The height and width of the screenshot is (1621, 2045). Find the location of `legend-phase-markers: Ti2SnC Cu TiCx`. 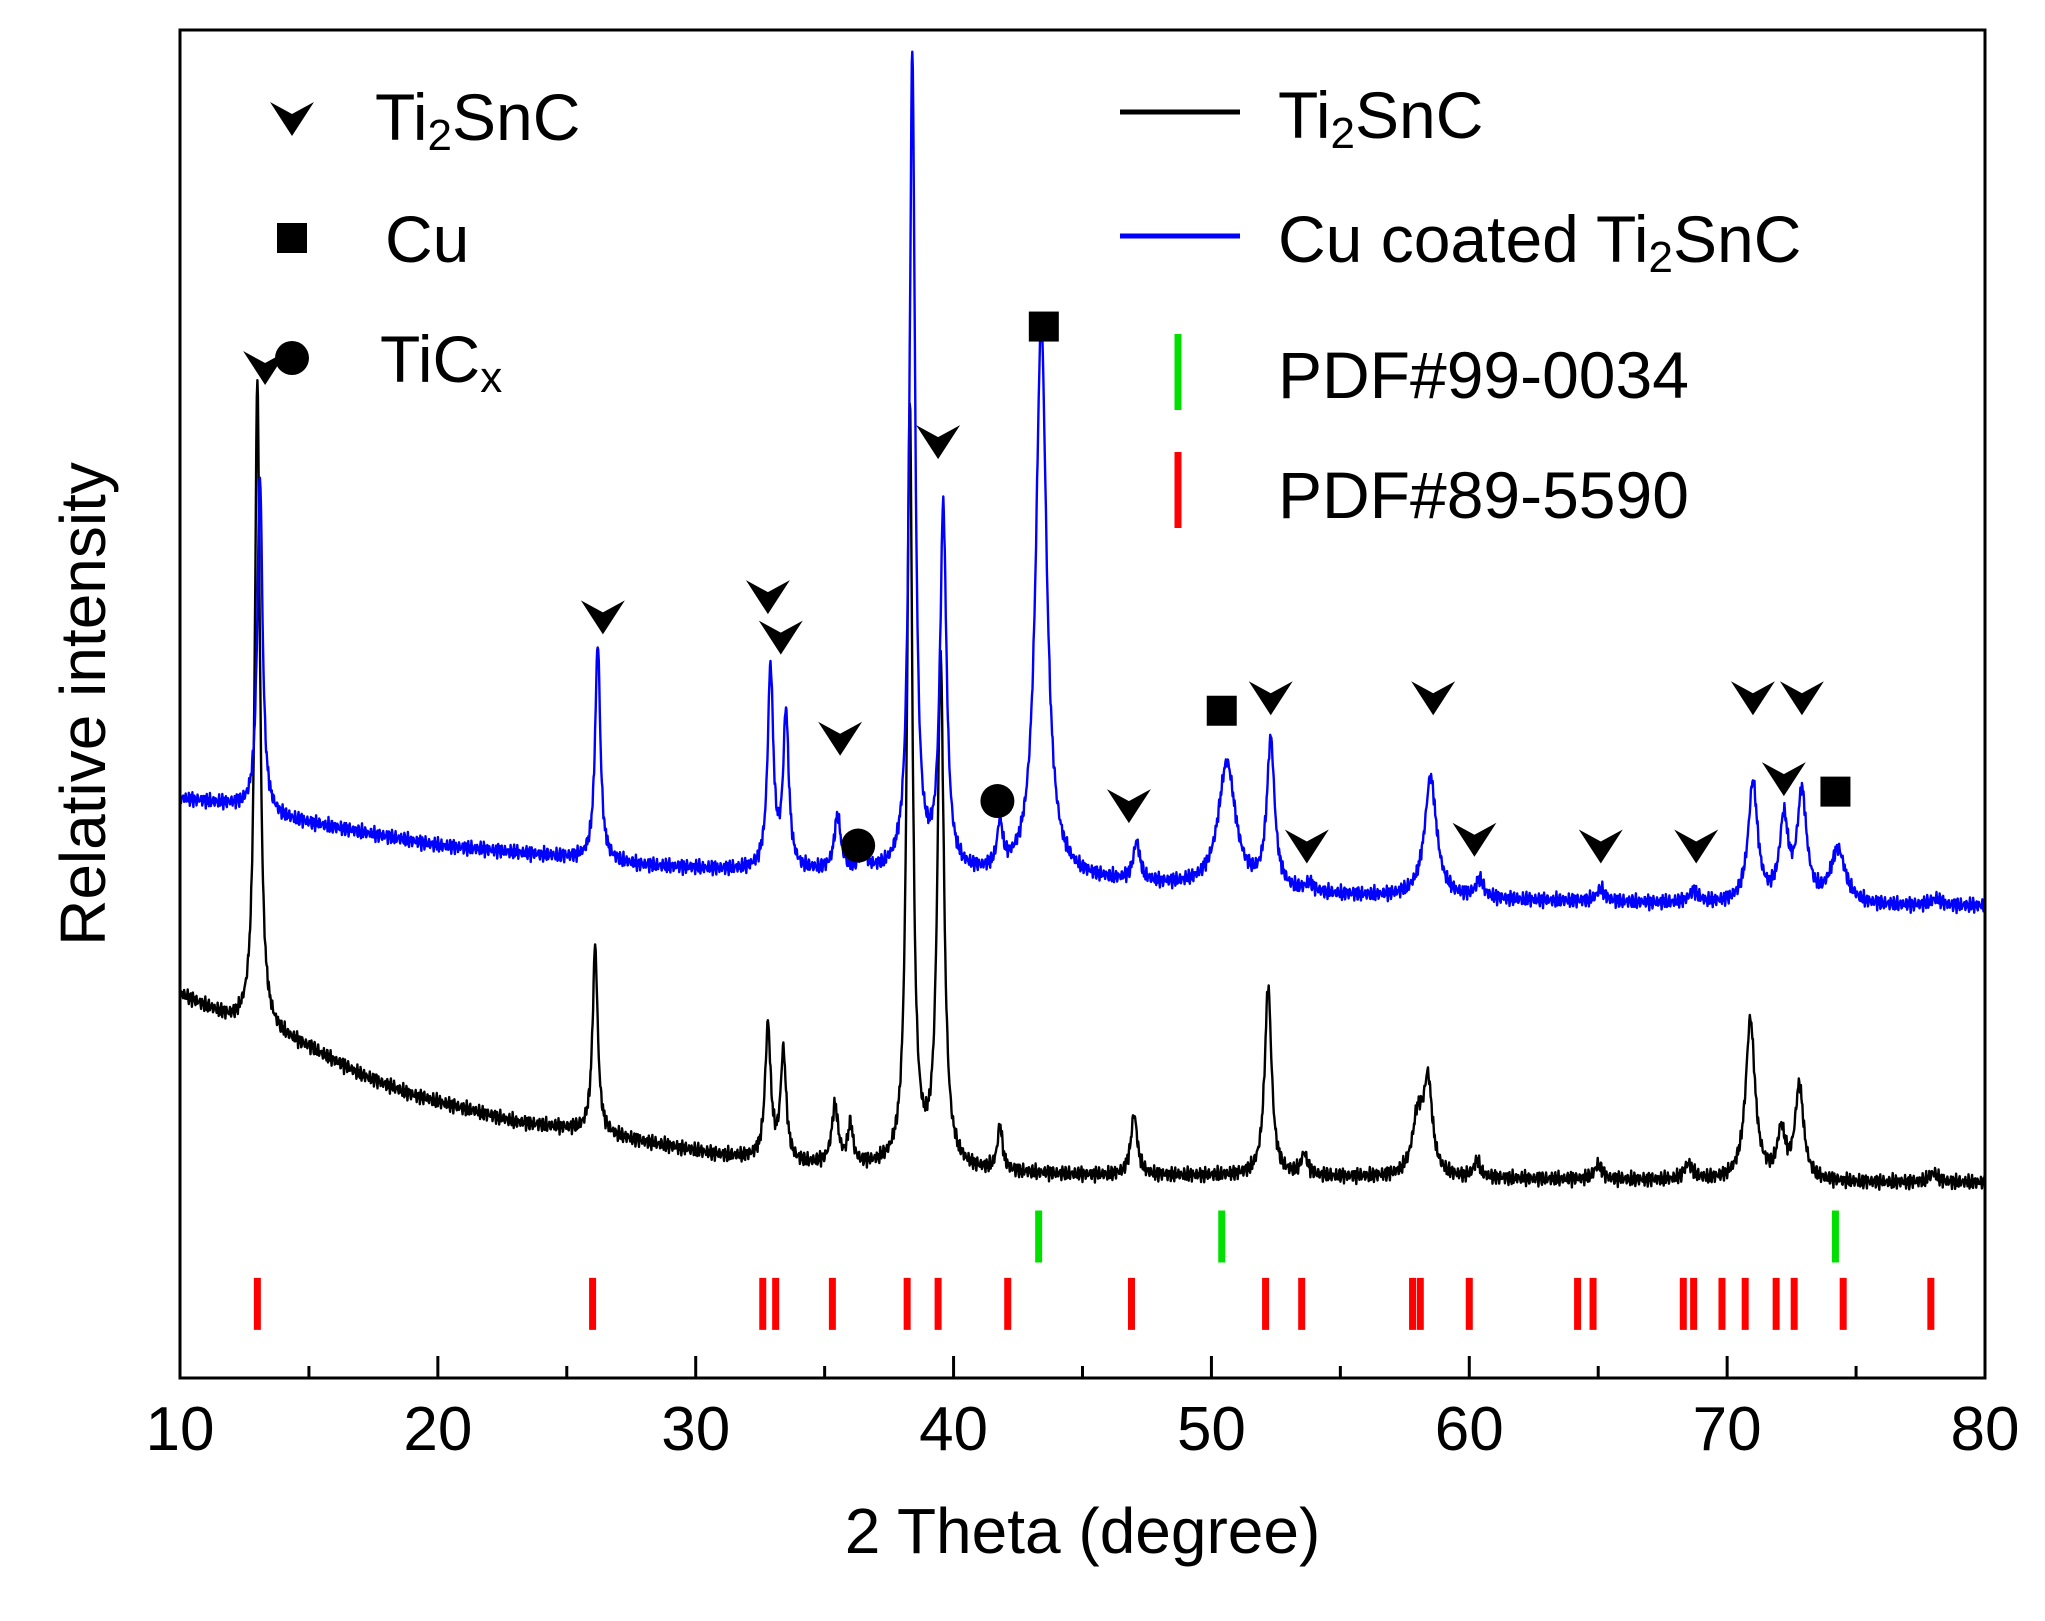

legend-phase-markers: Ti2SnC Cu TiCx is located at coordinates (425, 241).